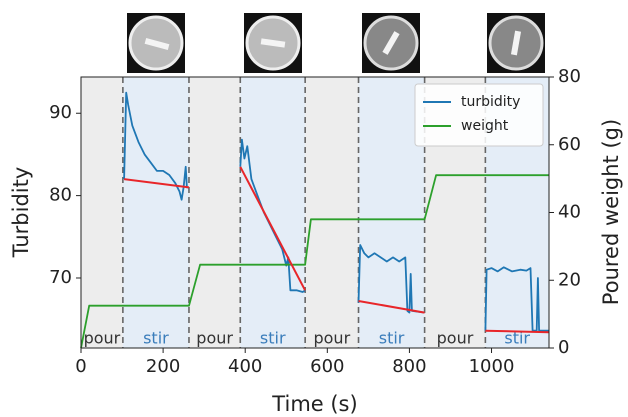 This screenshot has height=417, width=628. I want to click on x-tick-label: 1000, so click(492, 366).